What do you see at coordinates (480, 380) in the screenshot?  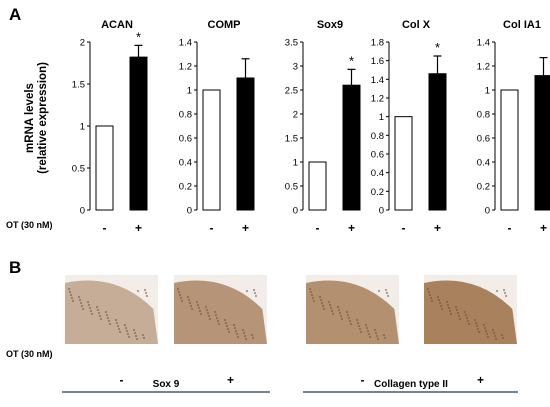 I see `image-condition-label: +` at bounding box center [480, 380].